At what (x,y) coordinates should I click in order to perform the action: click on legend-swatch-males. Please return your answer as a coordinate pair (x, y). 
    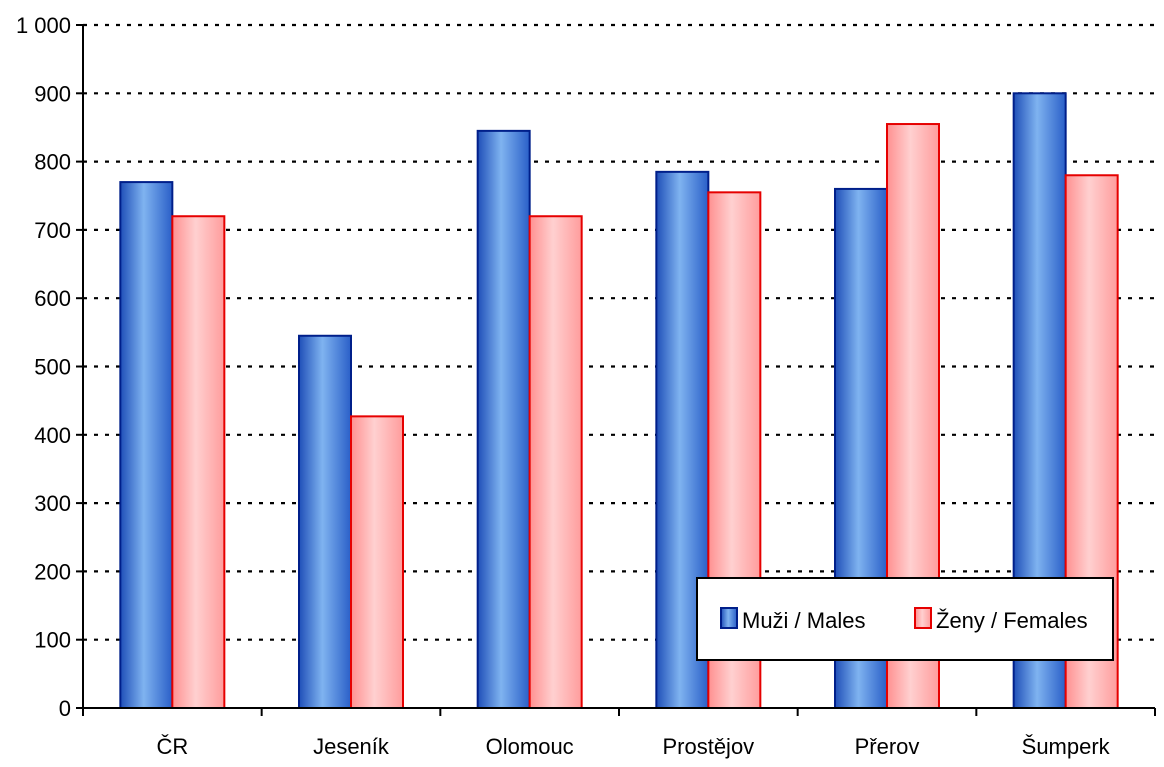
    Looking at the image, I should click on (729, 618).